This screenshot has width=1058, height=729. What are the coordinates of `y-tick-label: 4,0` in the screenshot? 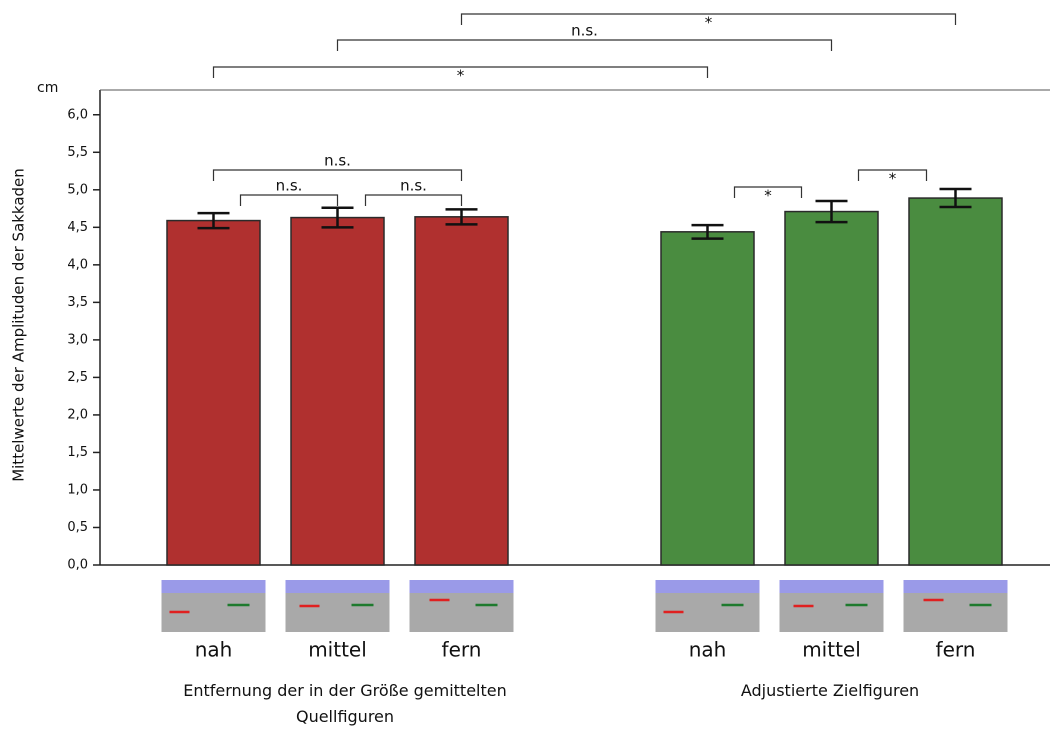 It's located at (77, 264).